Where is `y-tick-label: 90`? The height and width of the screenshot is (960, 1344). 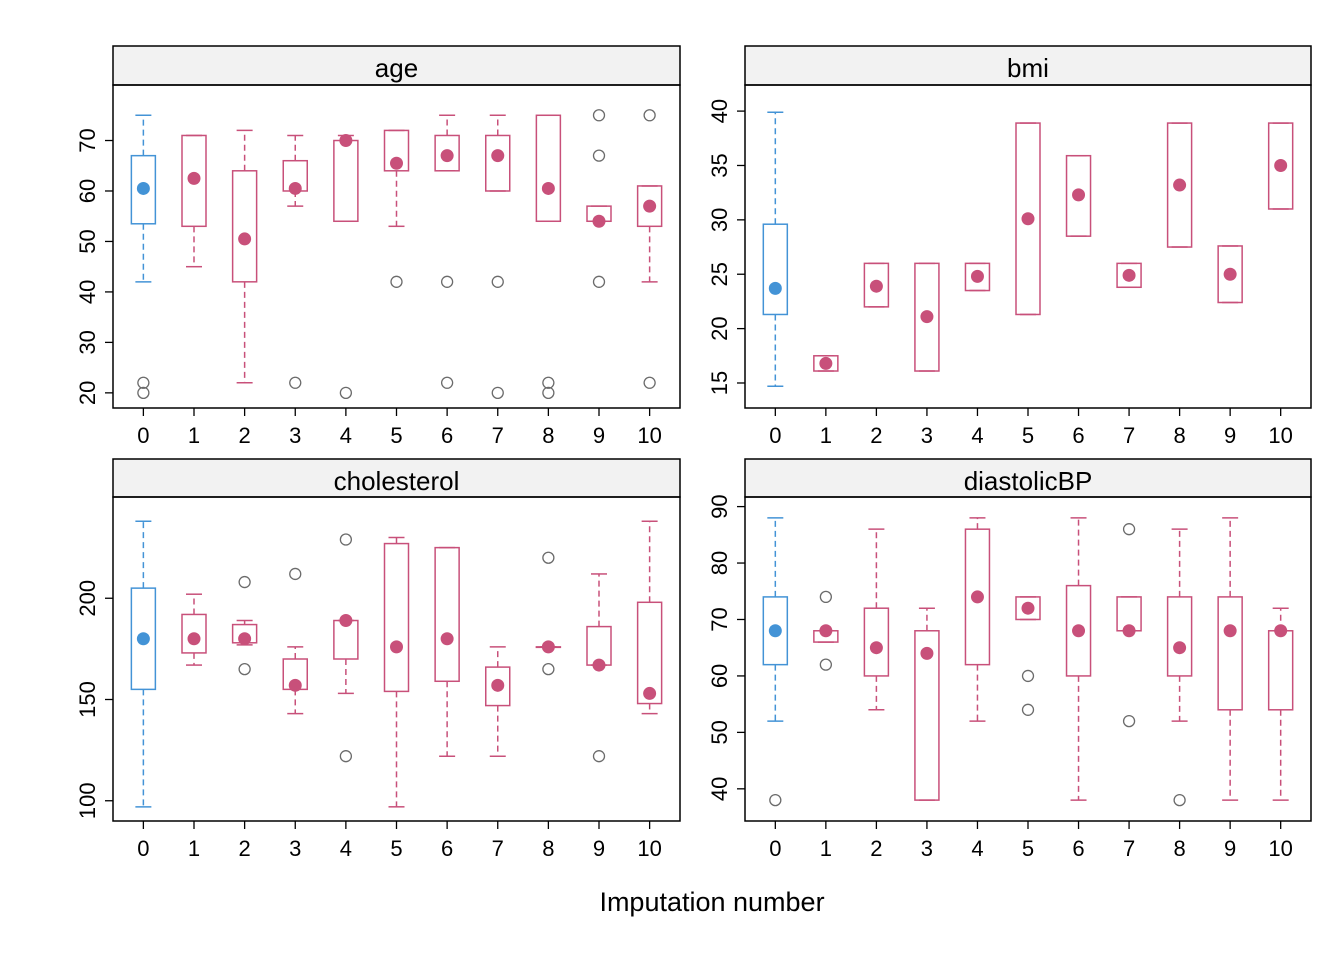
y-tick-label: 90 is located at coordinates (719, 506).